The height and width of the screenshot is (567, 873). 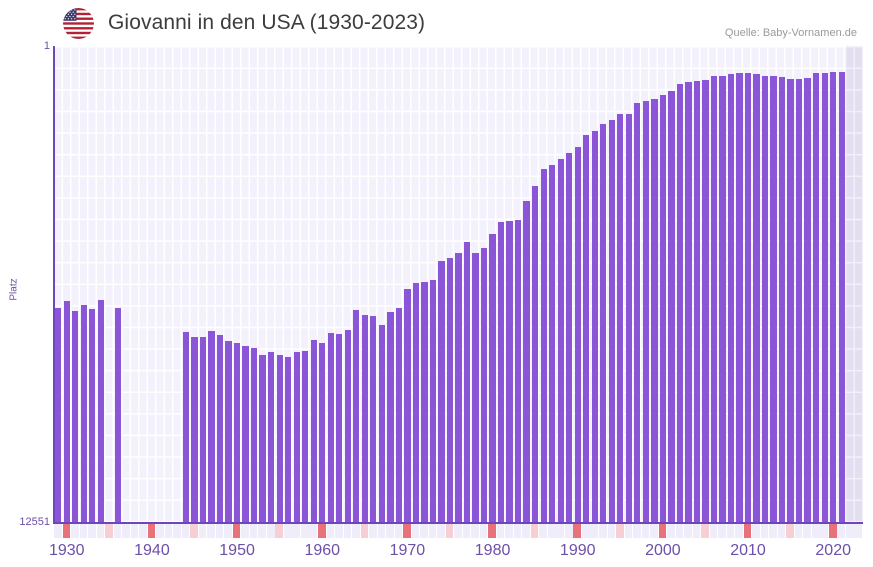 I want to click on x-axis-tick-label: 1990, so click(x=577, y=550).